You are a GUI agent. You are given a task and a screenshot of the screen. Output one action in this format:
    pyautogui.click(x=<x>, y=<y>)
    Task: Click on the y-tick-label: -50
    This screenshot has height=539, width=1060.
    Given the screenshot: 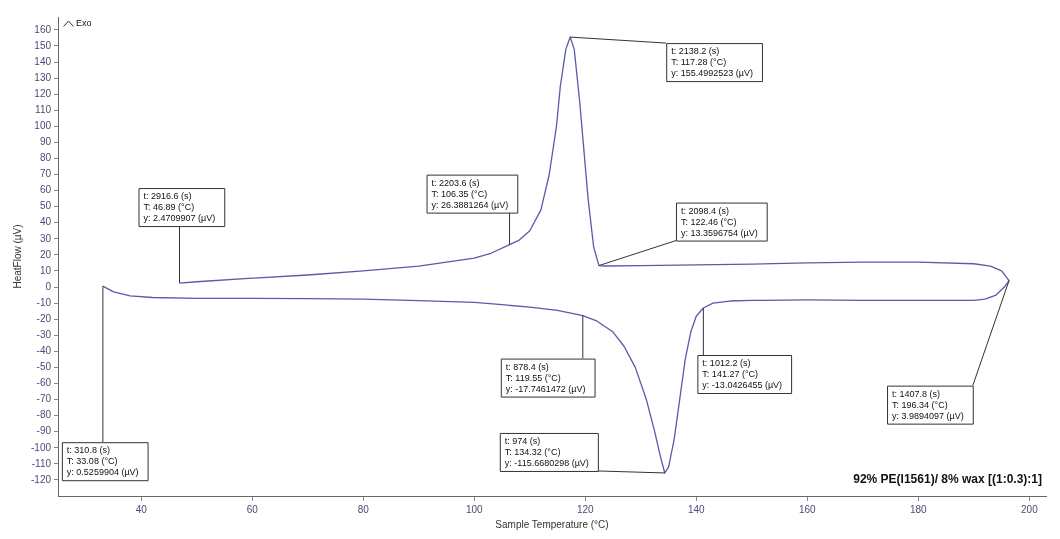 What is the action you would take?
    pyautogui.click(x=44, y=367)
    